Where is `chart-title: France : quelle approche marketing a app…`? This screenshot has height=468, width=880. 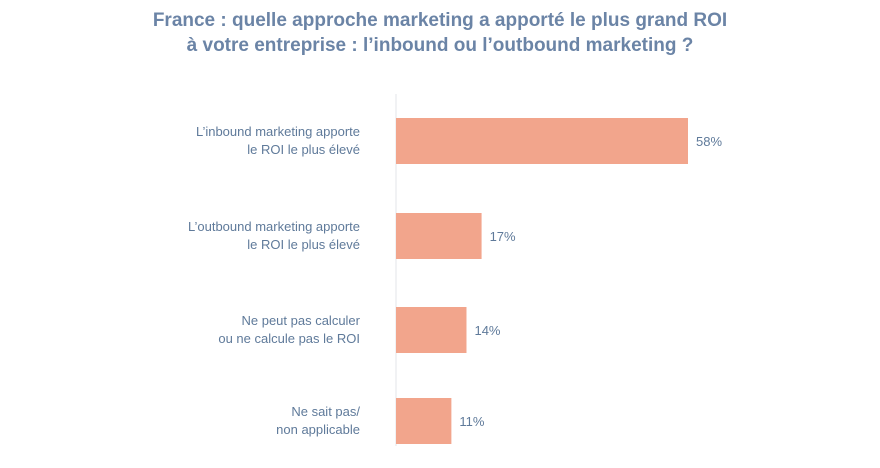
chart-title: France : quelle approche marketing a app… is located at coordinates (440, 33).